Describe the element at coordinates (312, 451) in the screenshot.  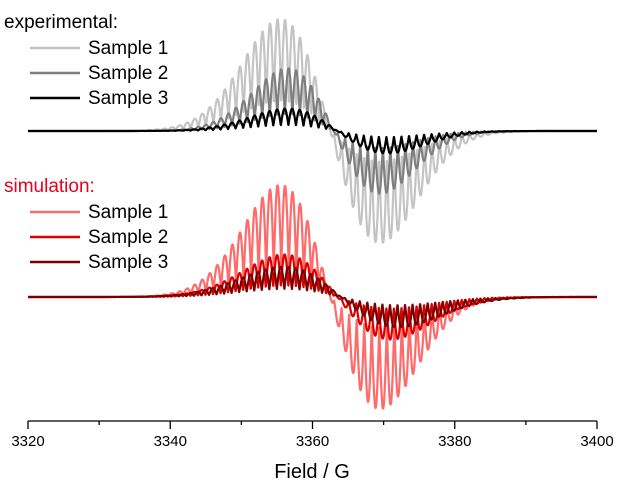
I see `x-axis: 3320 3340 3360 3380 3400 Field / G` at that location.